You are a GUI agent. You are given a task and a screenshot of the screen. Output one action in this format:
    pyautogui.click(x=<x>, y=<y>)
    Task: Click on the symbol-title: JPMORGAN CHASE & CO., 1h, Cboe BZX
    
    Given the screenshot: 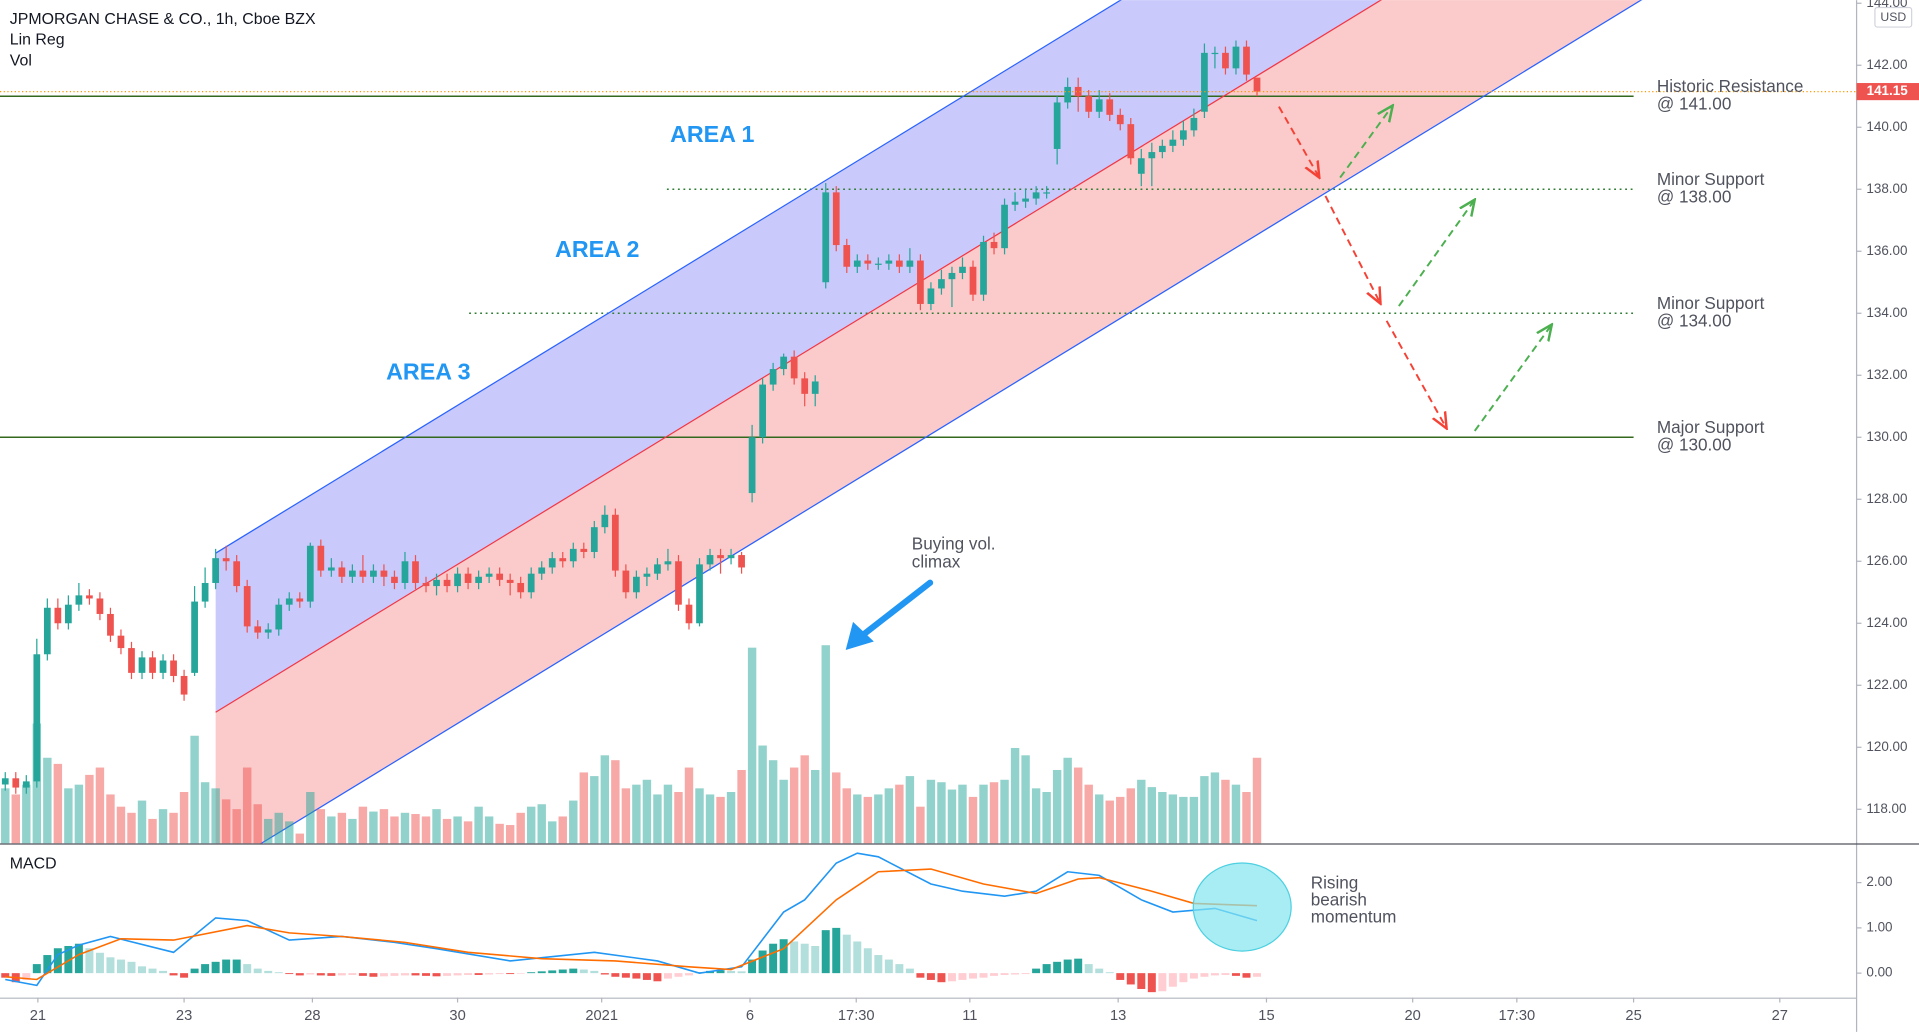 What is the action you would take?
    pyautogui.click(x=163, y=19)
    